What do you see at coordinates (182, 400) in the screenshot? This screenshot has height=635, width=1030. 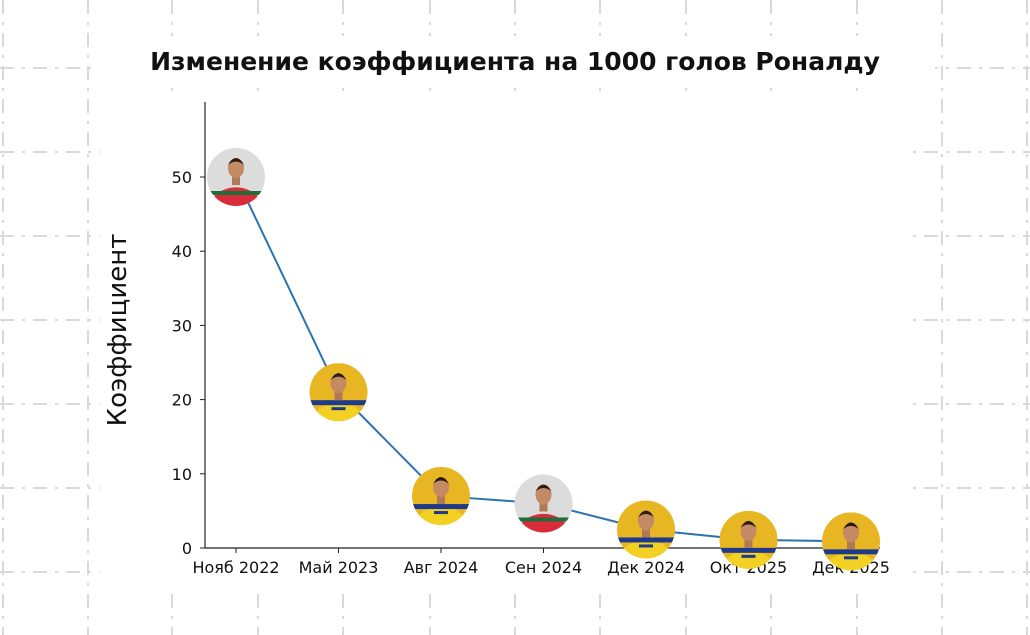 I see `y-tick-label: 20` at bounding box center [182, 400].